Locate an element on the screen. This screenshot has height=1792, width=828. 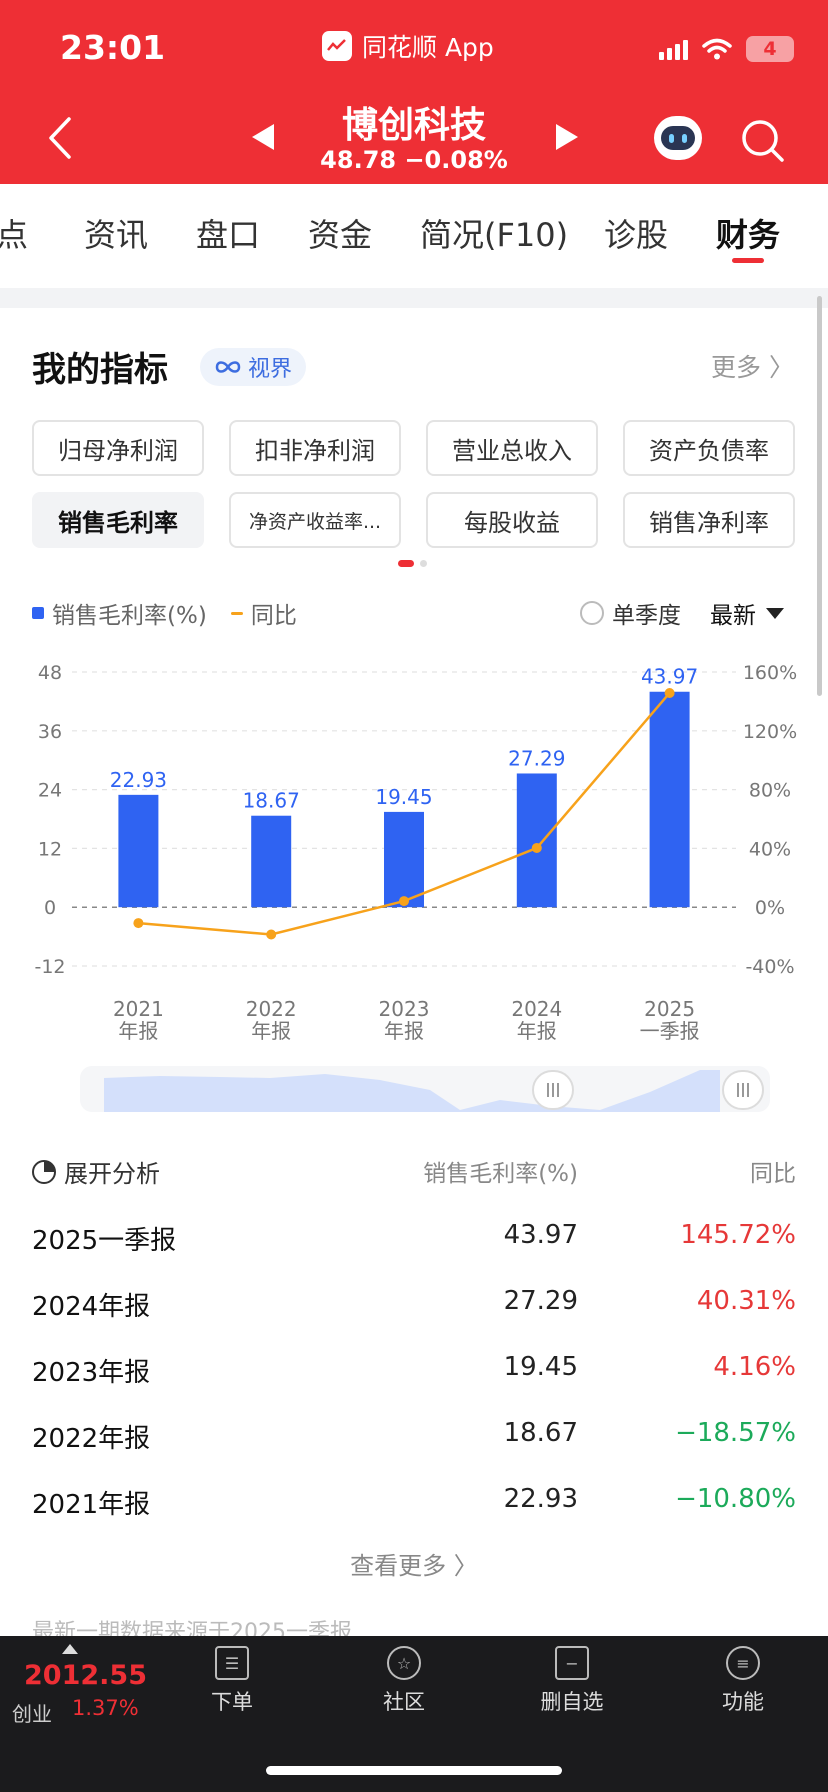
y-left-tick: 0 is located at coordinates (50, 908).